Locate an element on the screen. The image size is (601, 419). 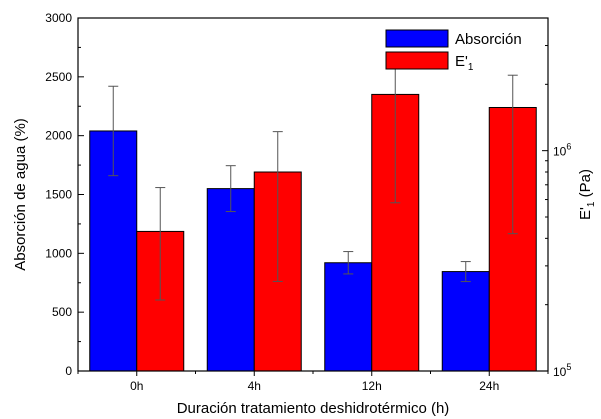
legend: Absorción E'1 is located at coordinates (453, 51).